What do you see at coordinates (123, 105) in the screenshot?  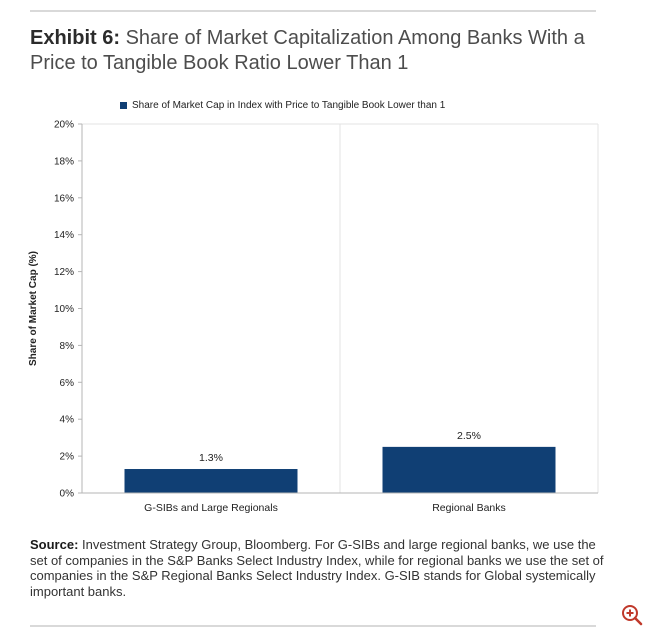 I see `legend-swatch` at bounding box center [123, 105].